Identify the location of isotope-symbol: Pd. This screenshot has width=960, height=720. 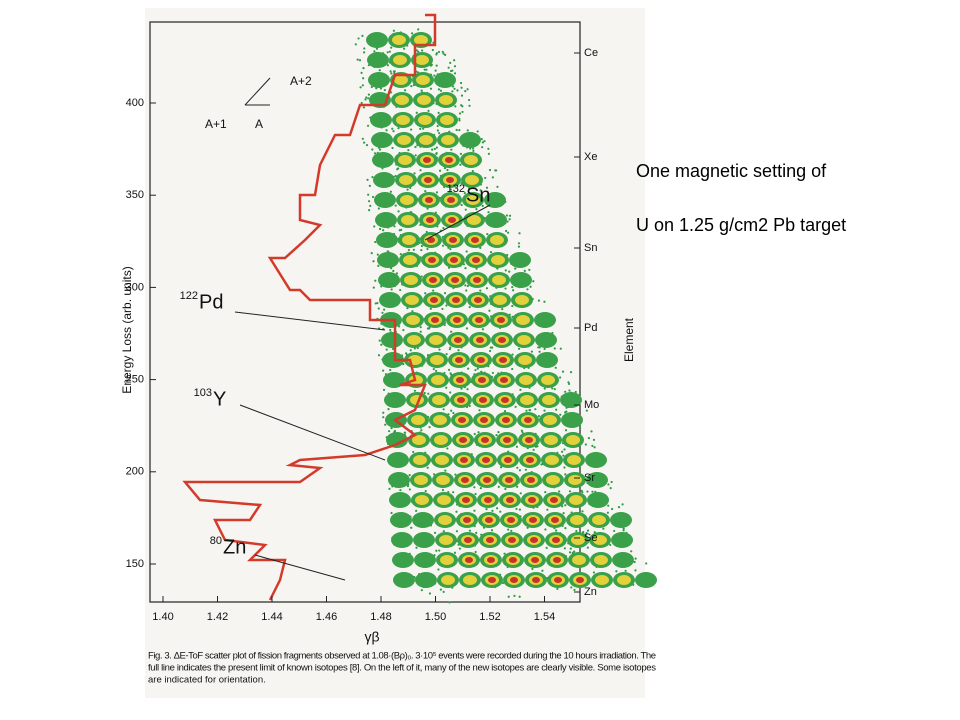
(211, 302).